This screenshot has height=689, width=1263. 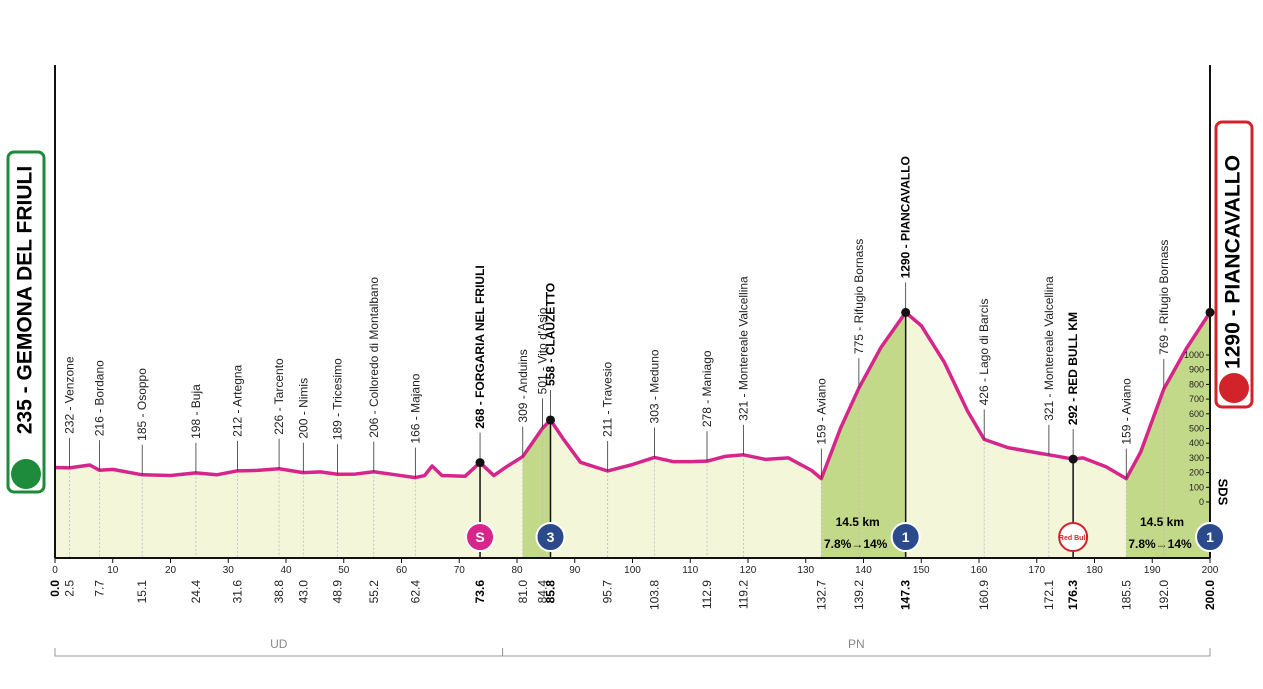 I want to click on y-tick-label: 600, so click(x=1196, y=414).